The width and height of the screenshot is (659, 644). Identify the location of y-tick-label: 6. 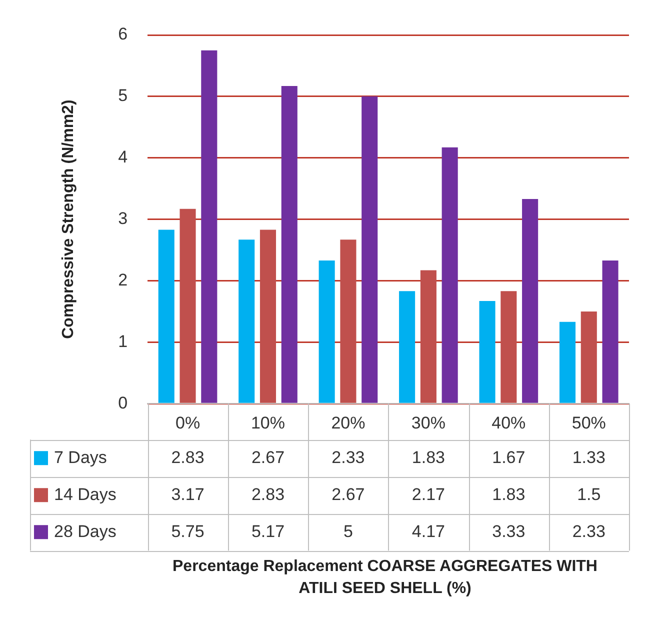
(123, 34).